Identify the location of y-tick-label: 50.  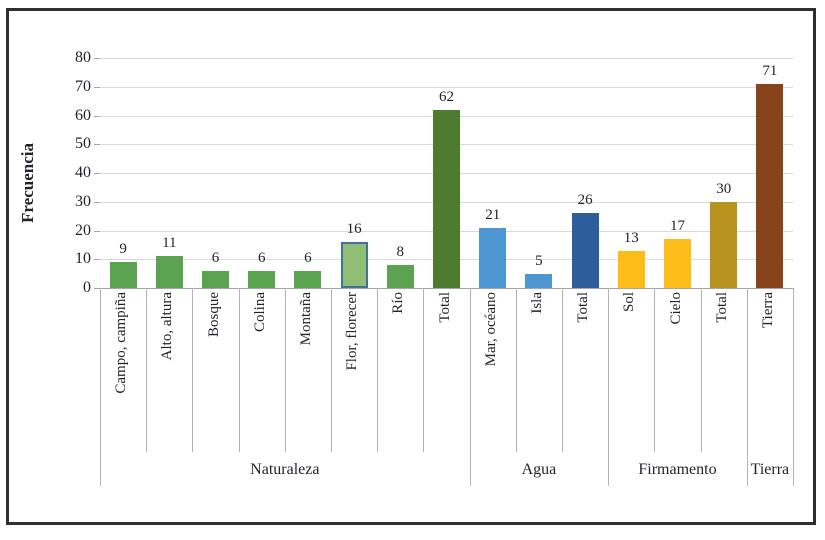
(83, 144).